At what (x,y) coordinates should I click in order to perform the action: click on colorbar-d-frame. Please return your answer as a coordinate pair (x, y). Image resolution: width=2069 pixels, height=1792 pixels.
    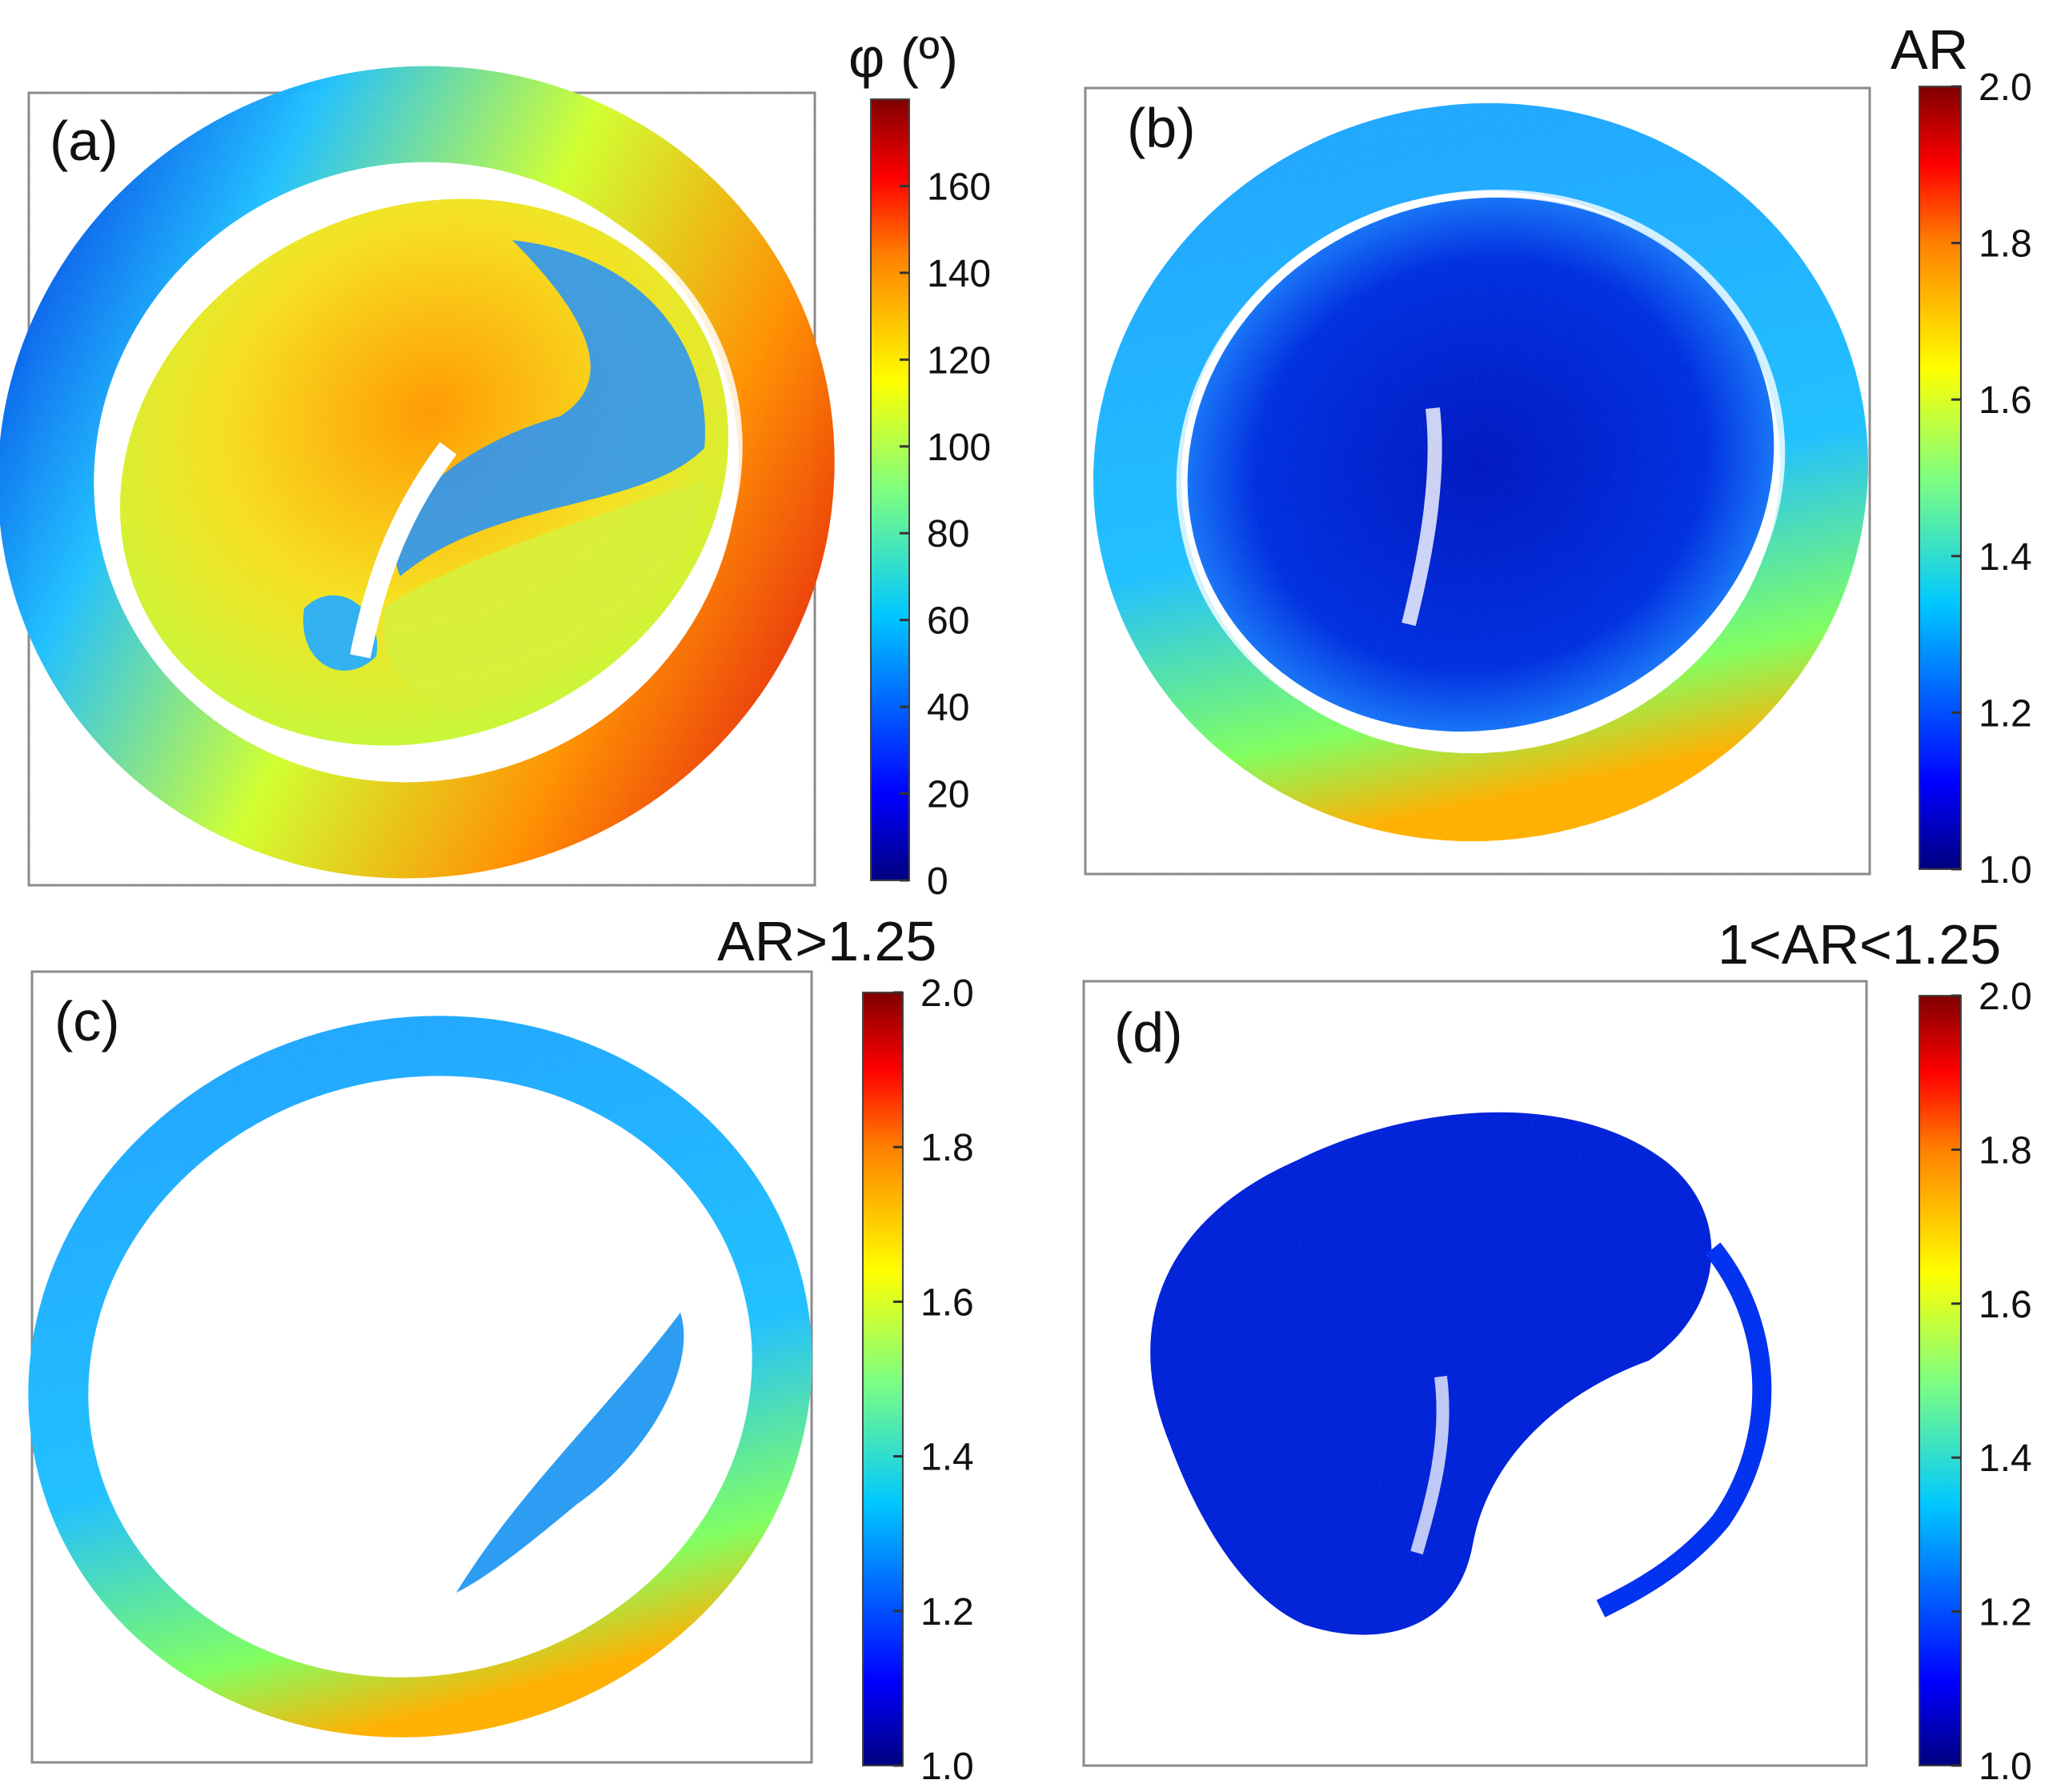
    Looking at the image, I should click on (1940, 1380).